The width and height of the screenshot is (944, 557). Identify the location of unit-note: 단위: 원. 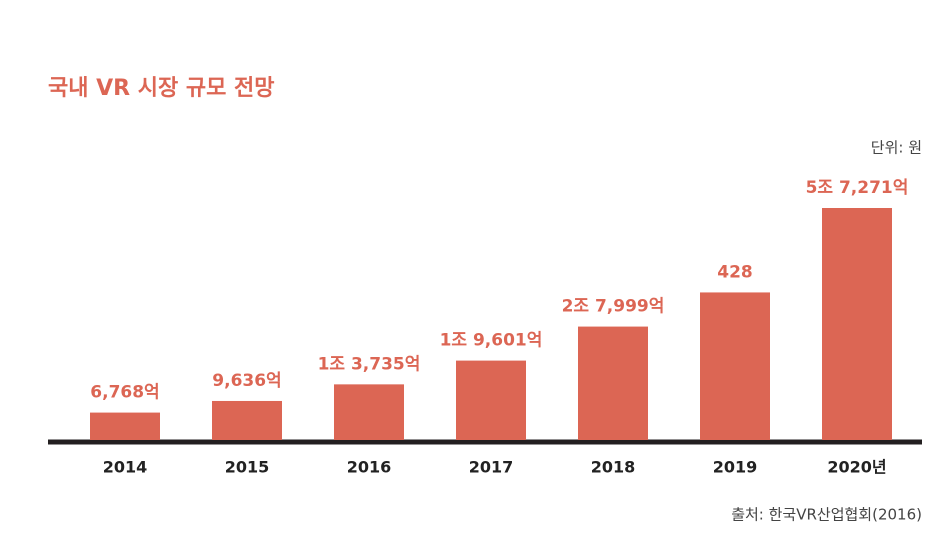
(896, 148).